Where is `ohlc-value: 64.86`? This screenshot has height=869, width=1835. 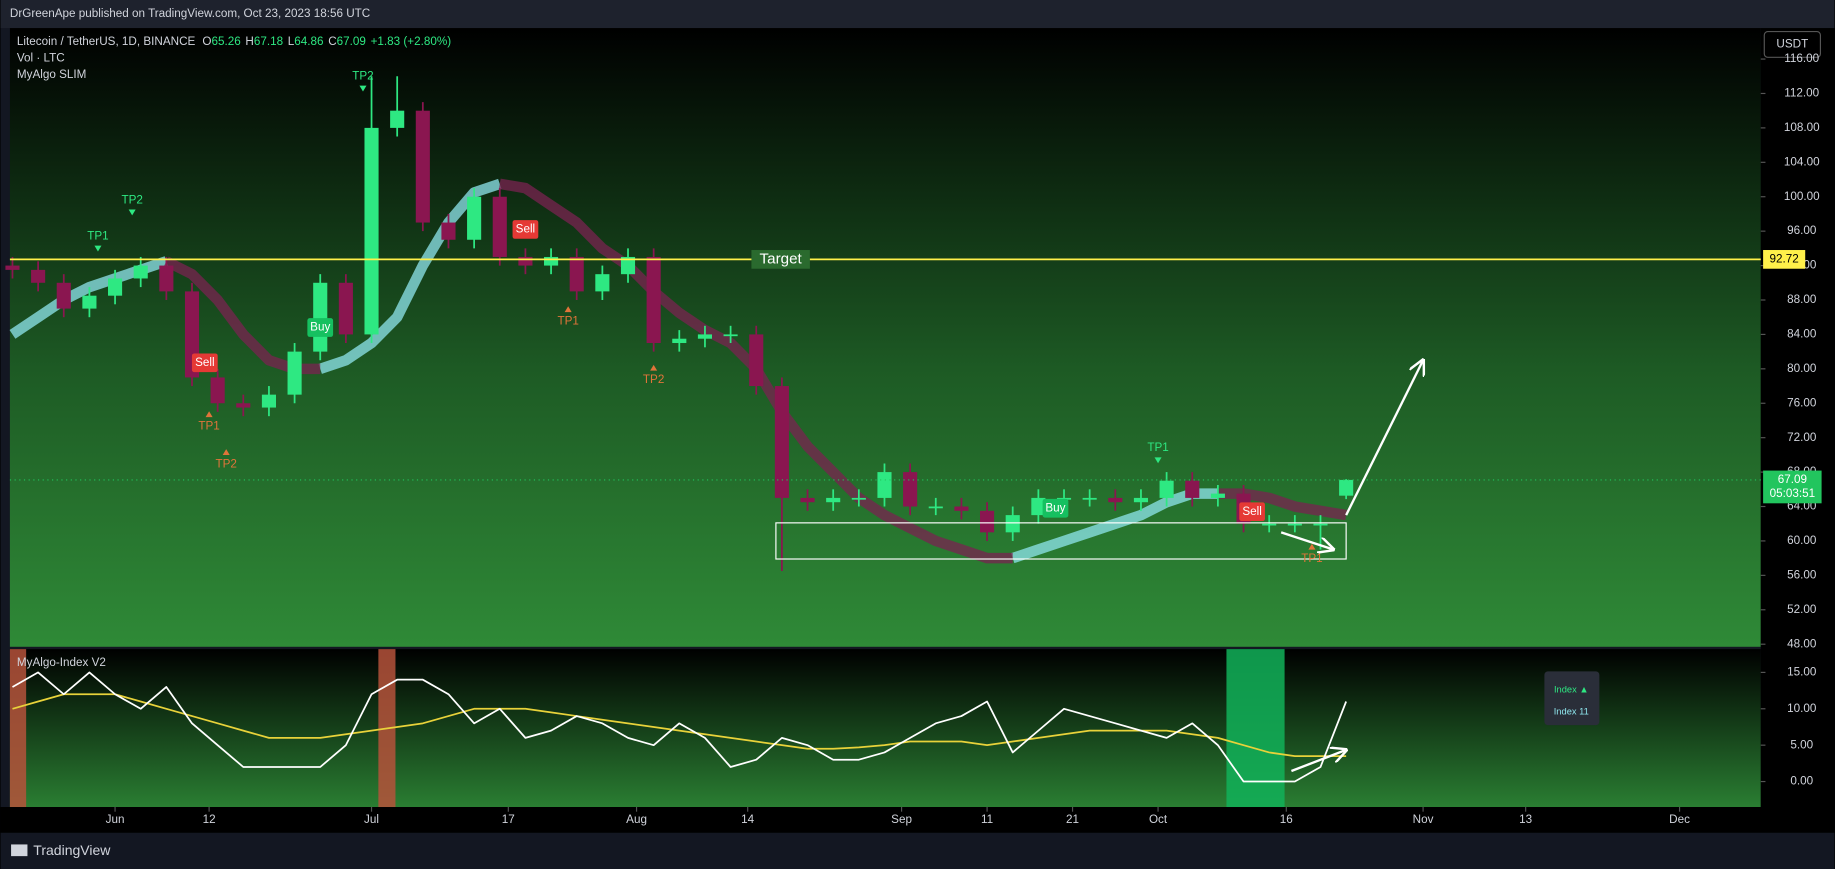 ohlc-value: 64.86 is located at coordinates (308, 41).